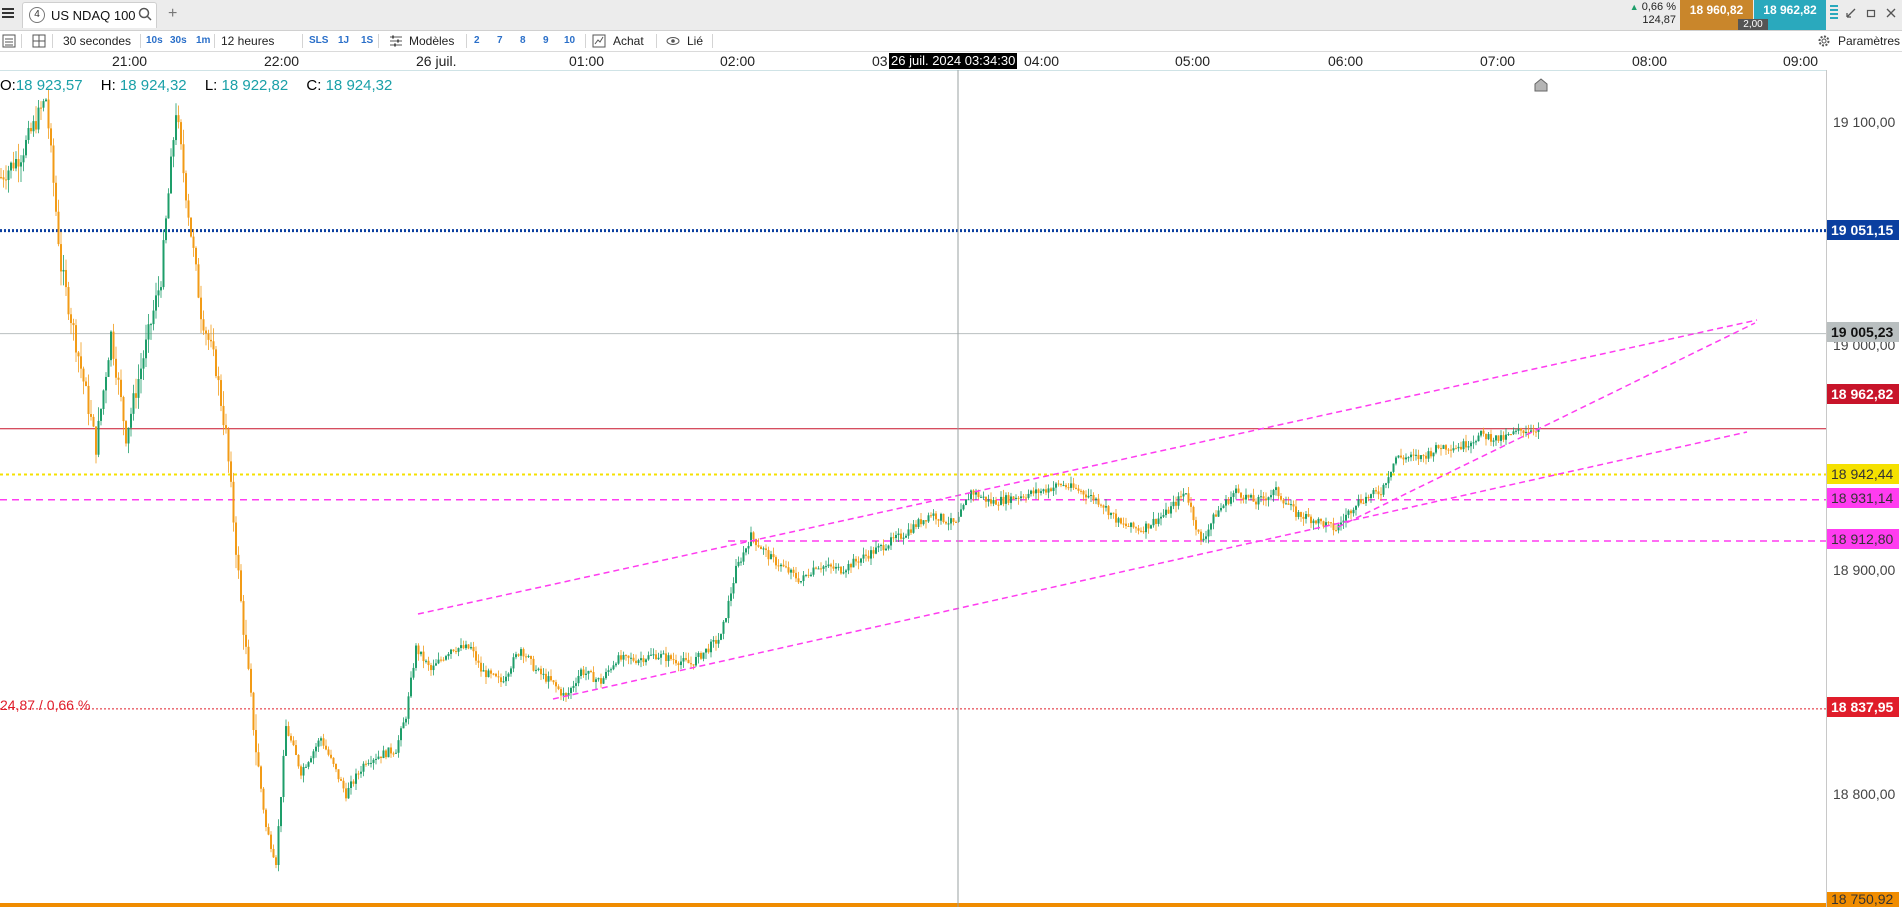 The width and height of the screenshot is (1902, 907). I want to click on templates-button: Modèles, so click(432, 41).